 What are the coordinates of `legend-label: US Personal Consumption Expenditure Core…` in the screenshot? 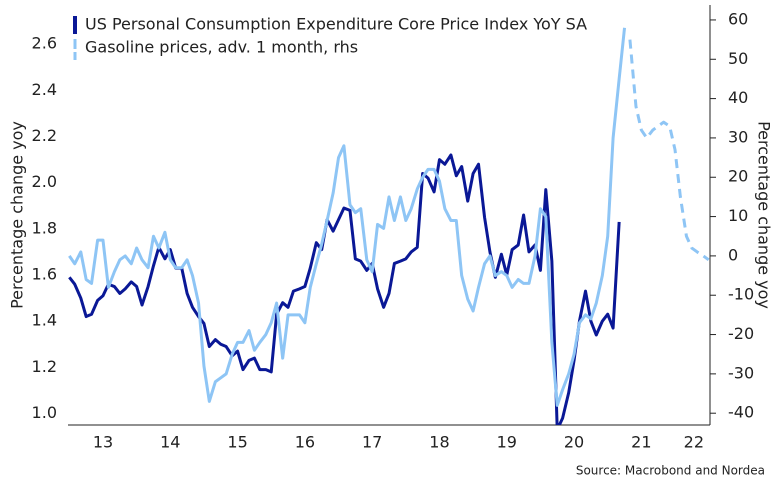 It's located at (336, 24).